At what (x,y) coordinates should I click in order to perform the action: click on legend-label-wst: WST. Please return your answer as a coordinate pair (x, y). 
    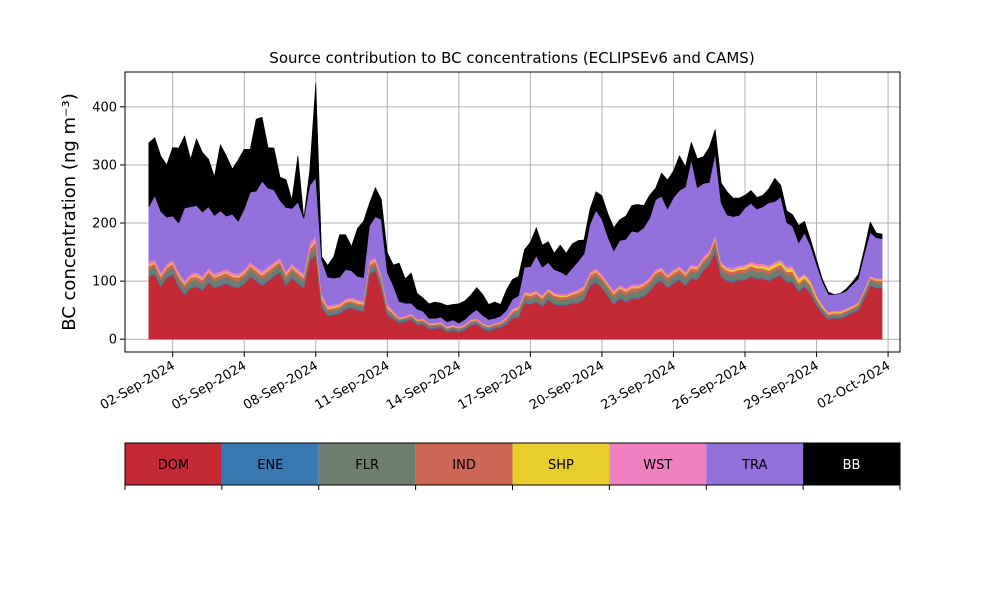
    Looking at the image, I should click on (657, 465).